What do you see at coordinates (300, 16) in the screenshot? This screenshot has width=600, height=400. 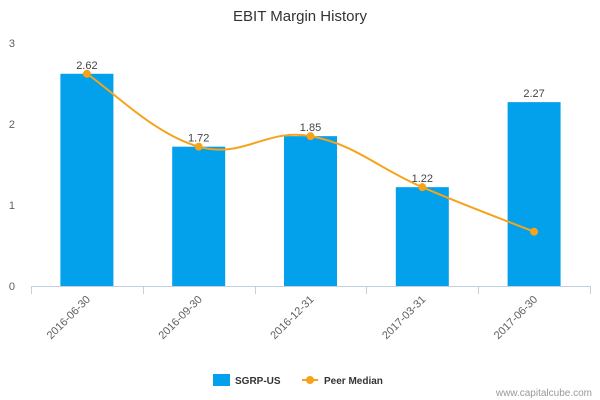 I see `chart-title: EBIT Margin History` at bounding box center [300, 16].